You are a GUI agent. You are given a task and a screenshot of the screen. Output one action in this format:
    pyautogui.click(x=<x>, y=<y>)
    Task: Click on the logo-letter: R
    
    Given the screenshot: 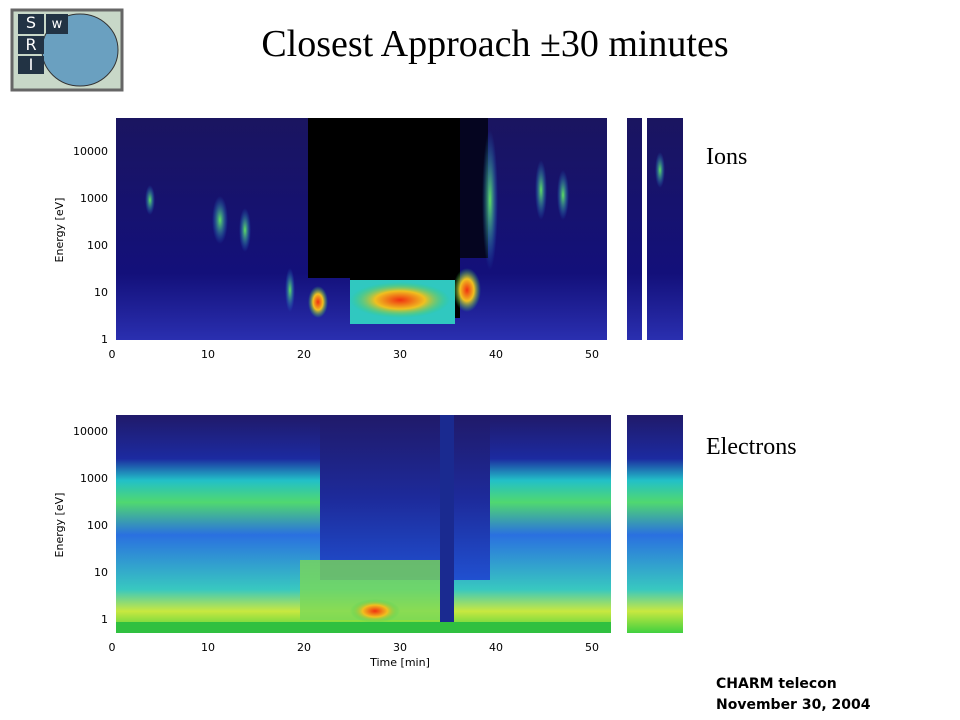 What is the action you would take?
    pyautogui.click(x=30, y=44)
    